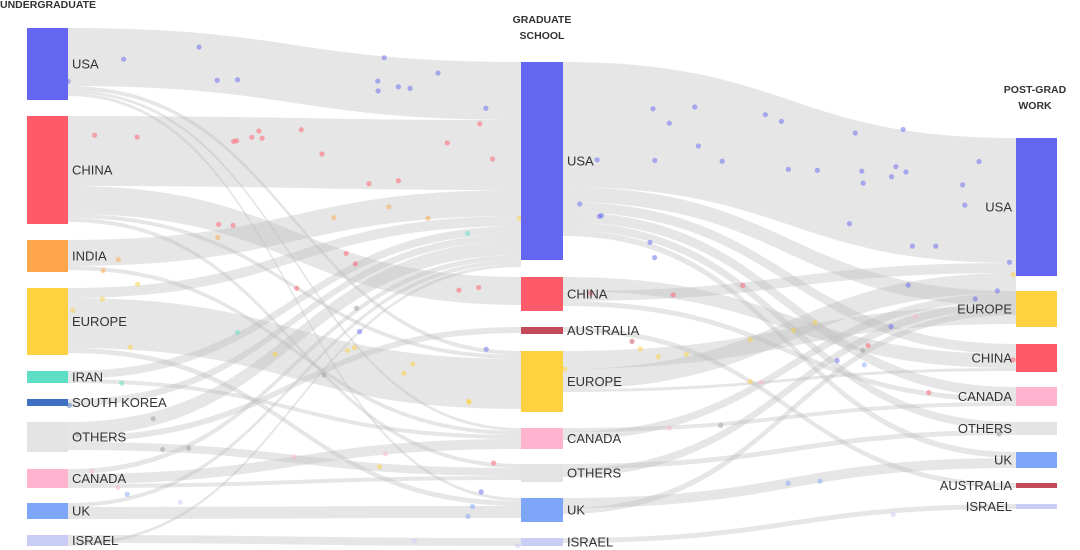 The width and height of the screenshot is (1080, 550). Describe the element at coordinates (89, 255) in the screenshot. I see `node-label: INDIA` at that location.